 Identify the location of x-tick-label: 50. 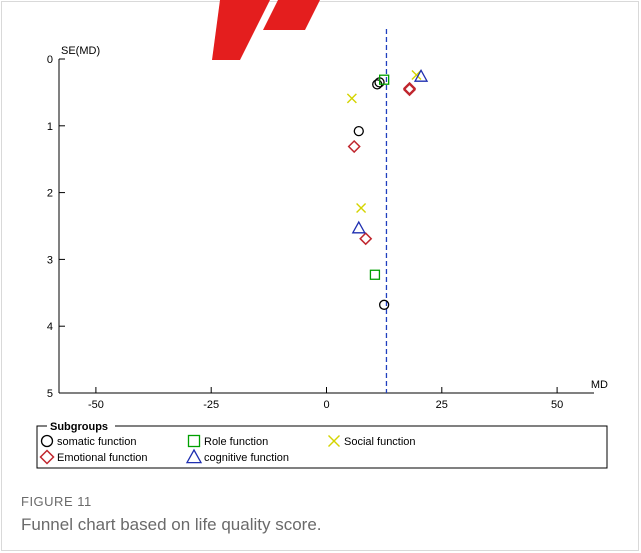
(557, 405).